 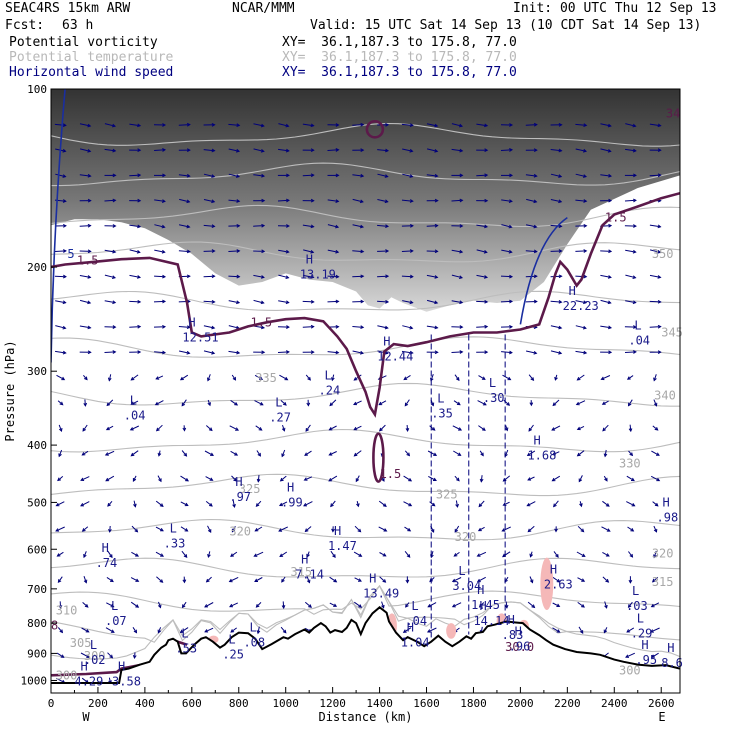 What do you see at coordinates (391, 474) in the screenshot?
I see `pv-label: 1.5` at bounding box center [391, 474].